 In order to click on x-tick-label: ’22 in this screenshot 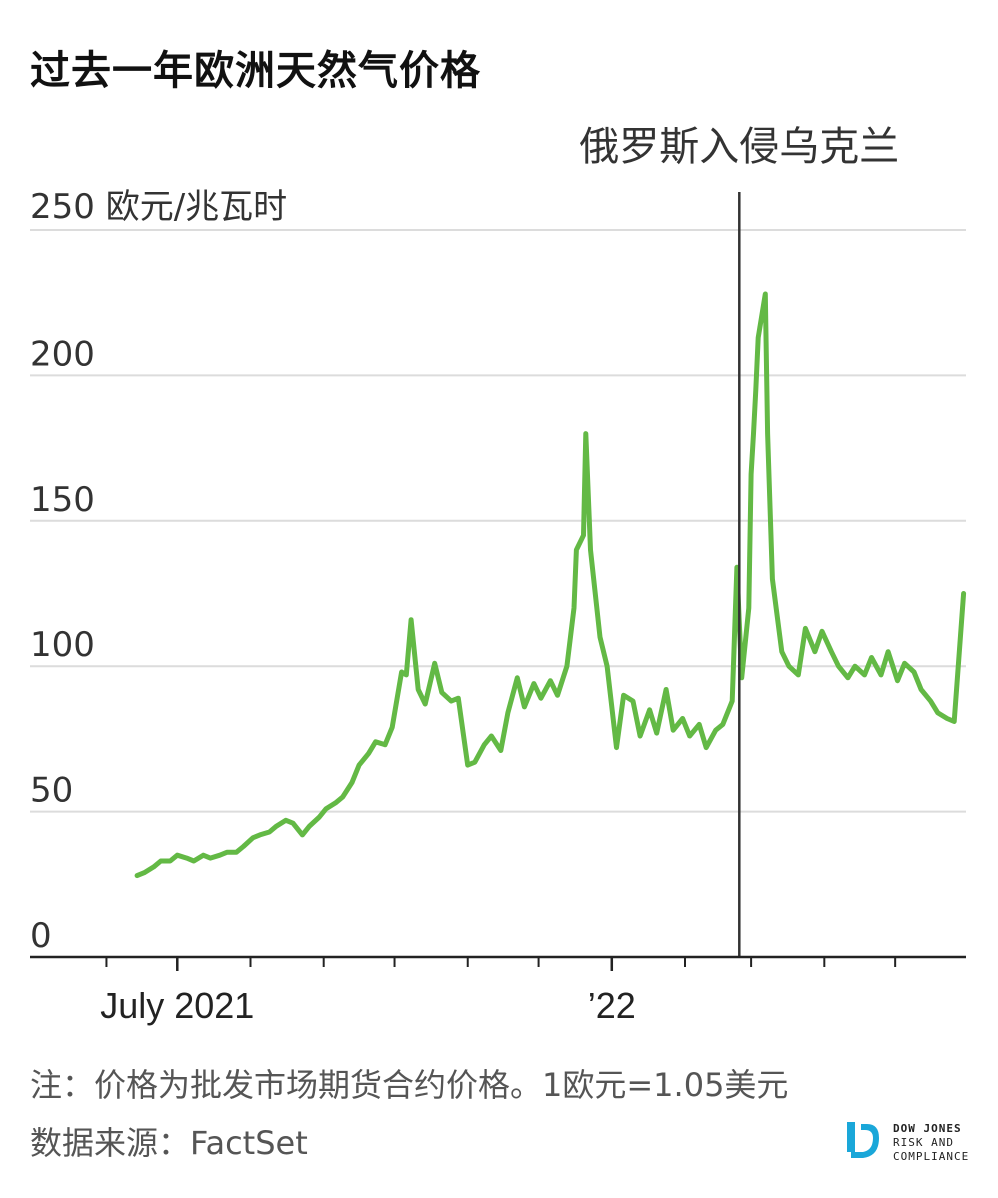, I will do `click(612, 1005)`.